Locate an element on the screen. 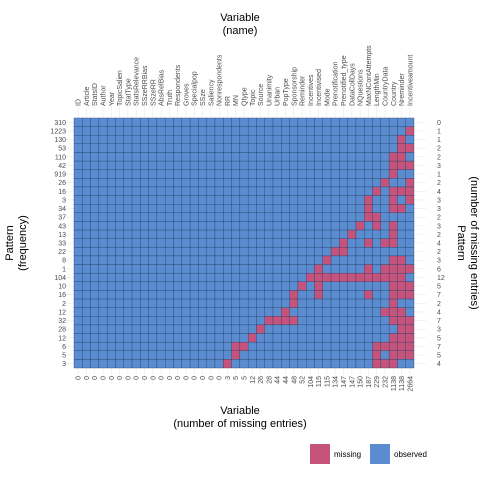 The width and height of the screenshot is (480, 480). top-tick-label: TopicSalien is located at coordinates (120, 88).